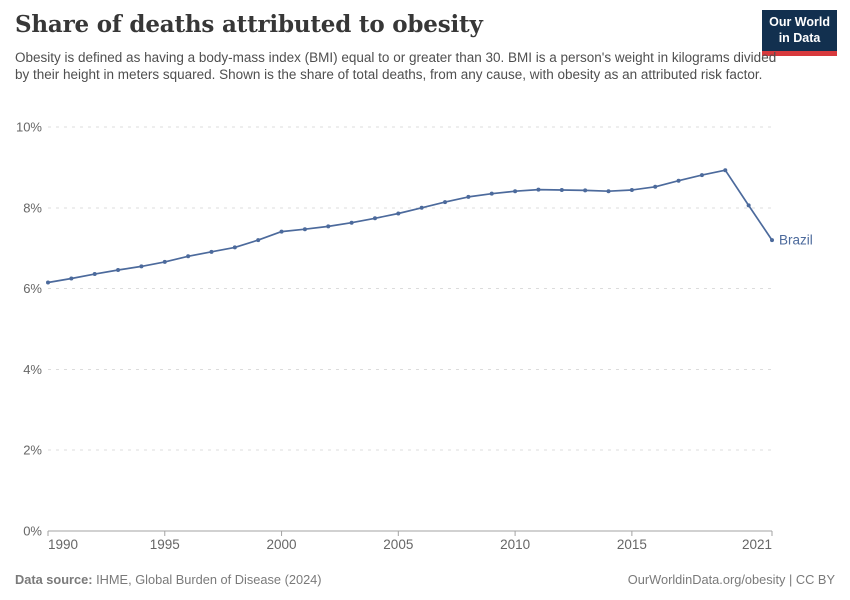 This screenshot has width=850, height=600. Describe the element at coordinates (701, 175) in the screenshot. I see `data-point-2018` at that location.